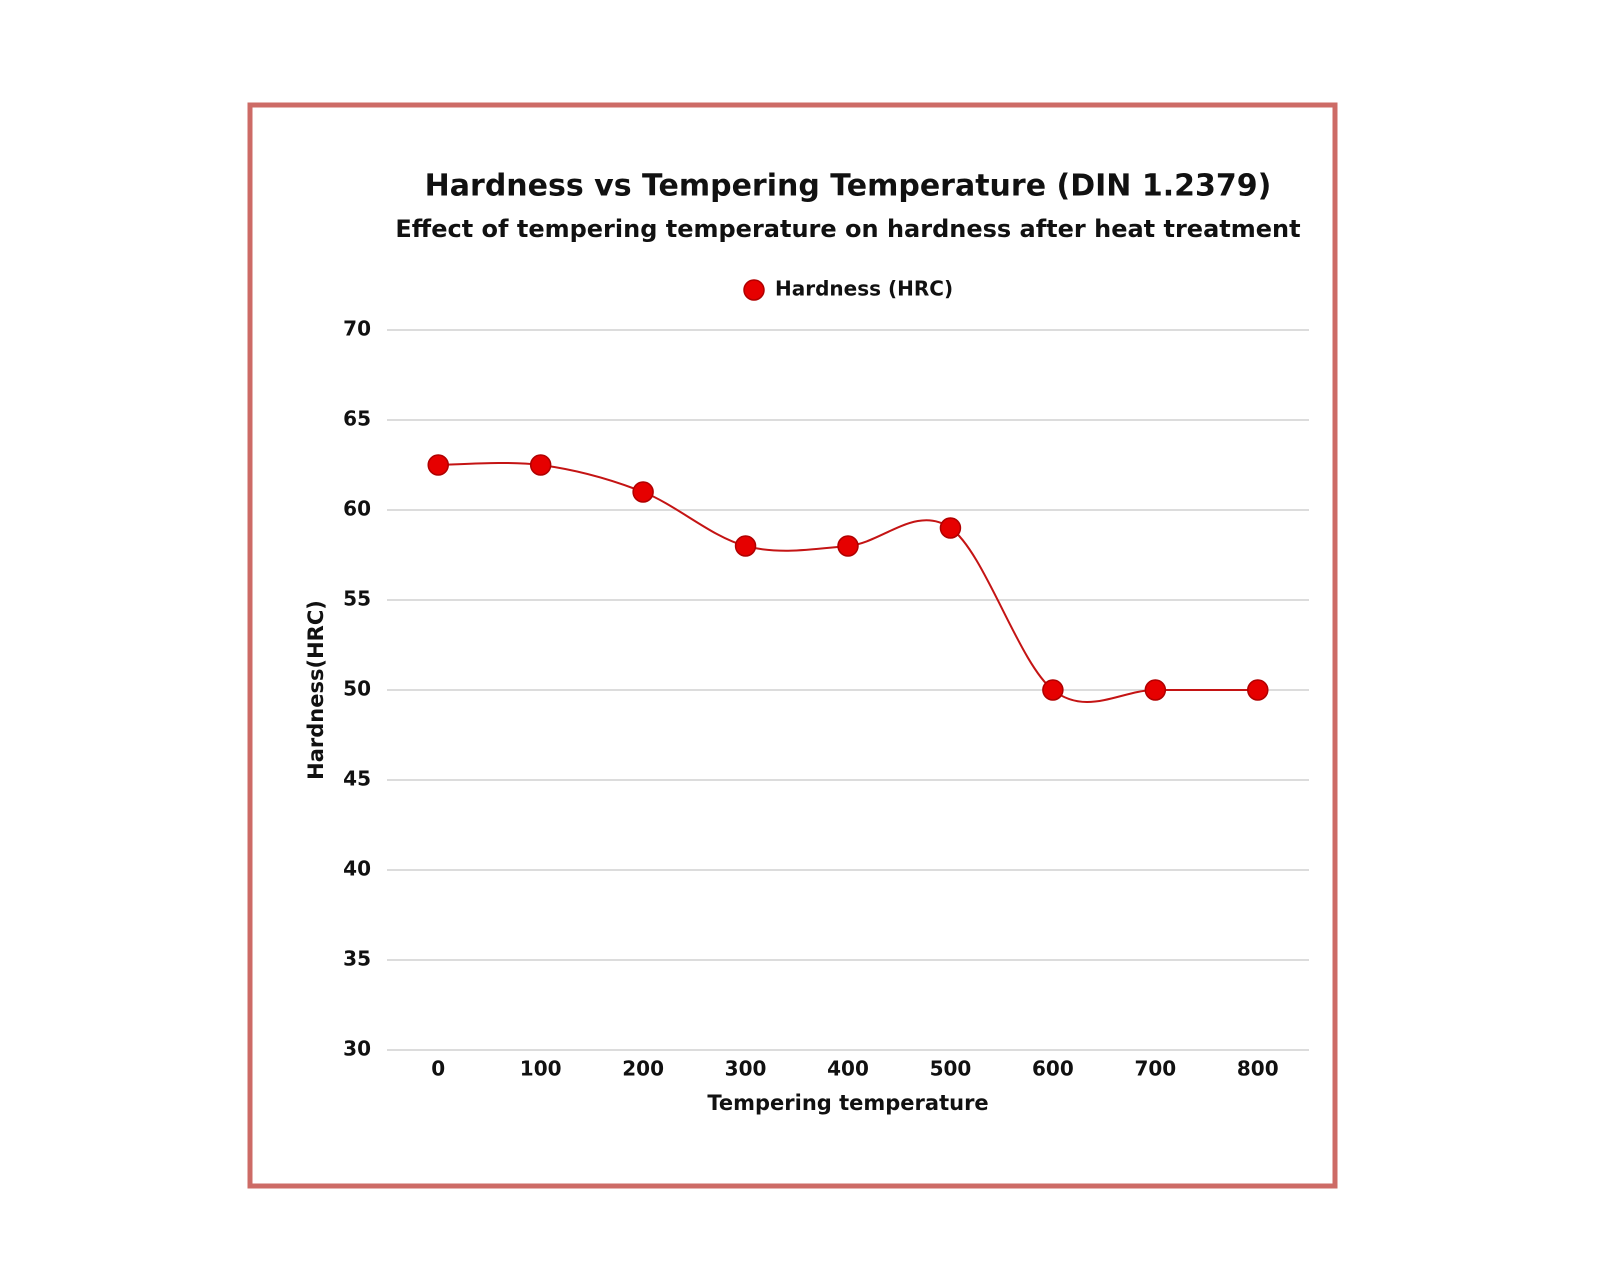 The width and height of the screenshot is (1600, 1280). What do you see at coordinates (438, 1069) in the screenshot?
I see `x-tick-label: 0` at bounding box center [438, 1069].